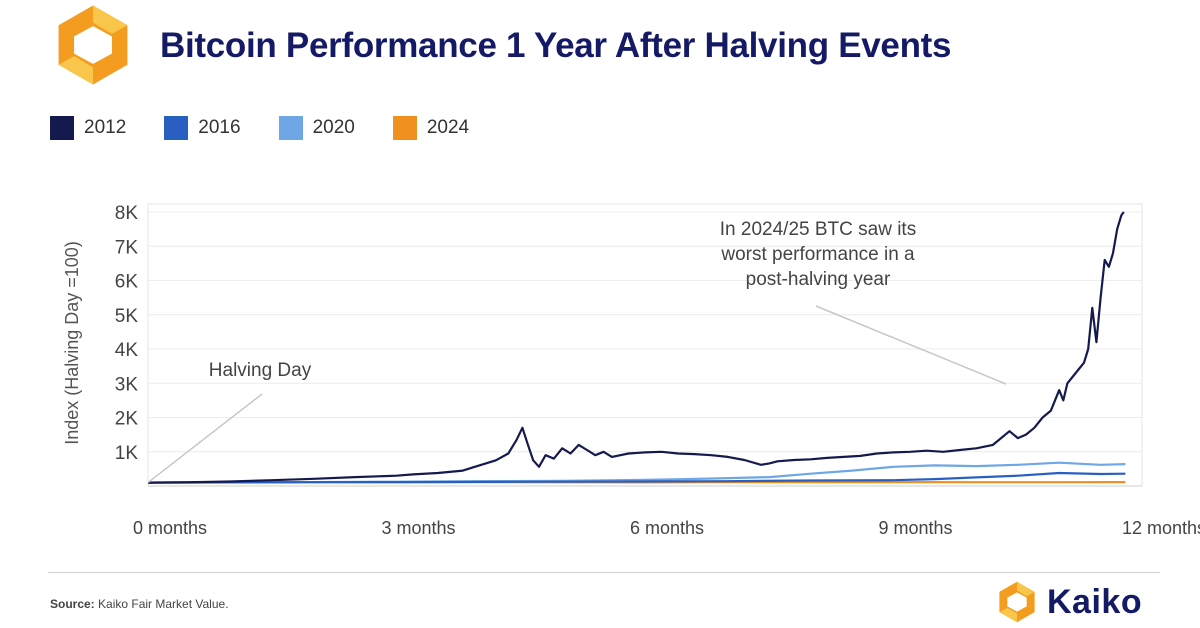  I want to click on y-tick-label: 8K, so click(127, 213).